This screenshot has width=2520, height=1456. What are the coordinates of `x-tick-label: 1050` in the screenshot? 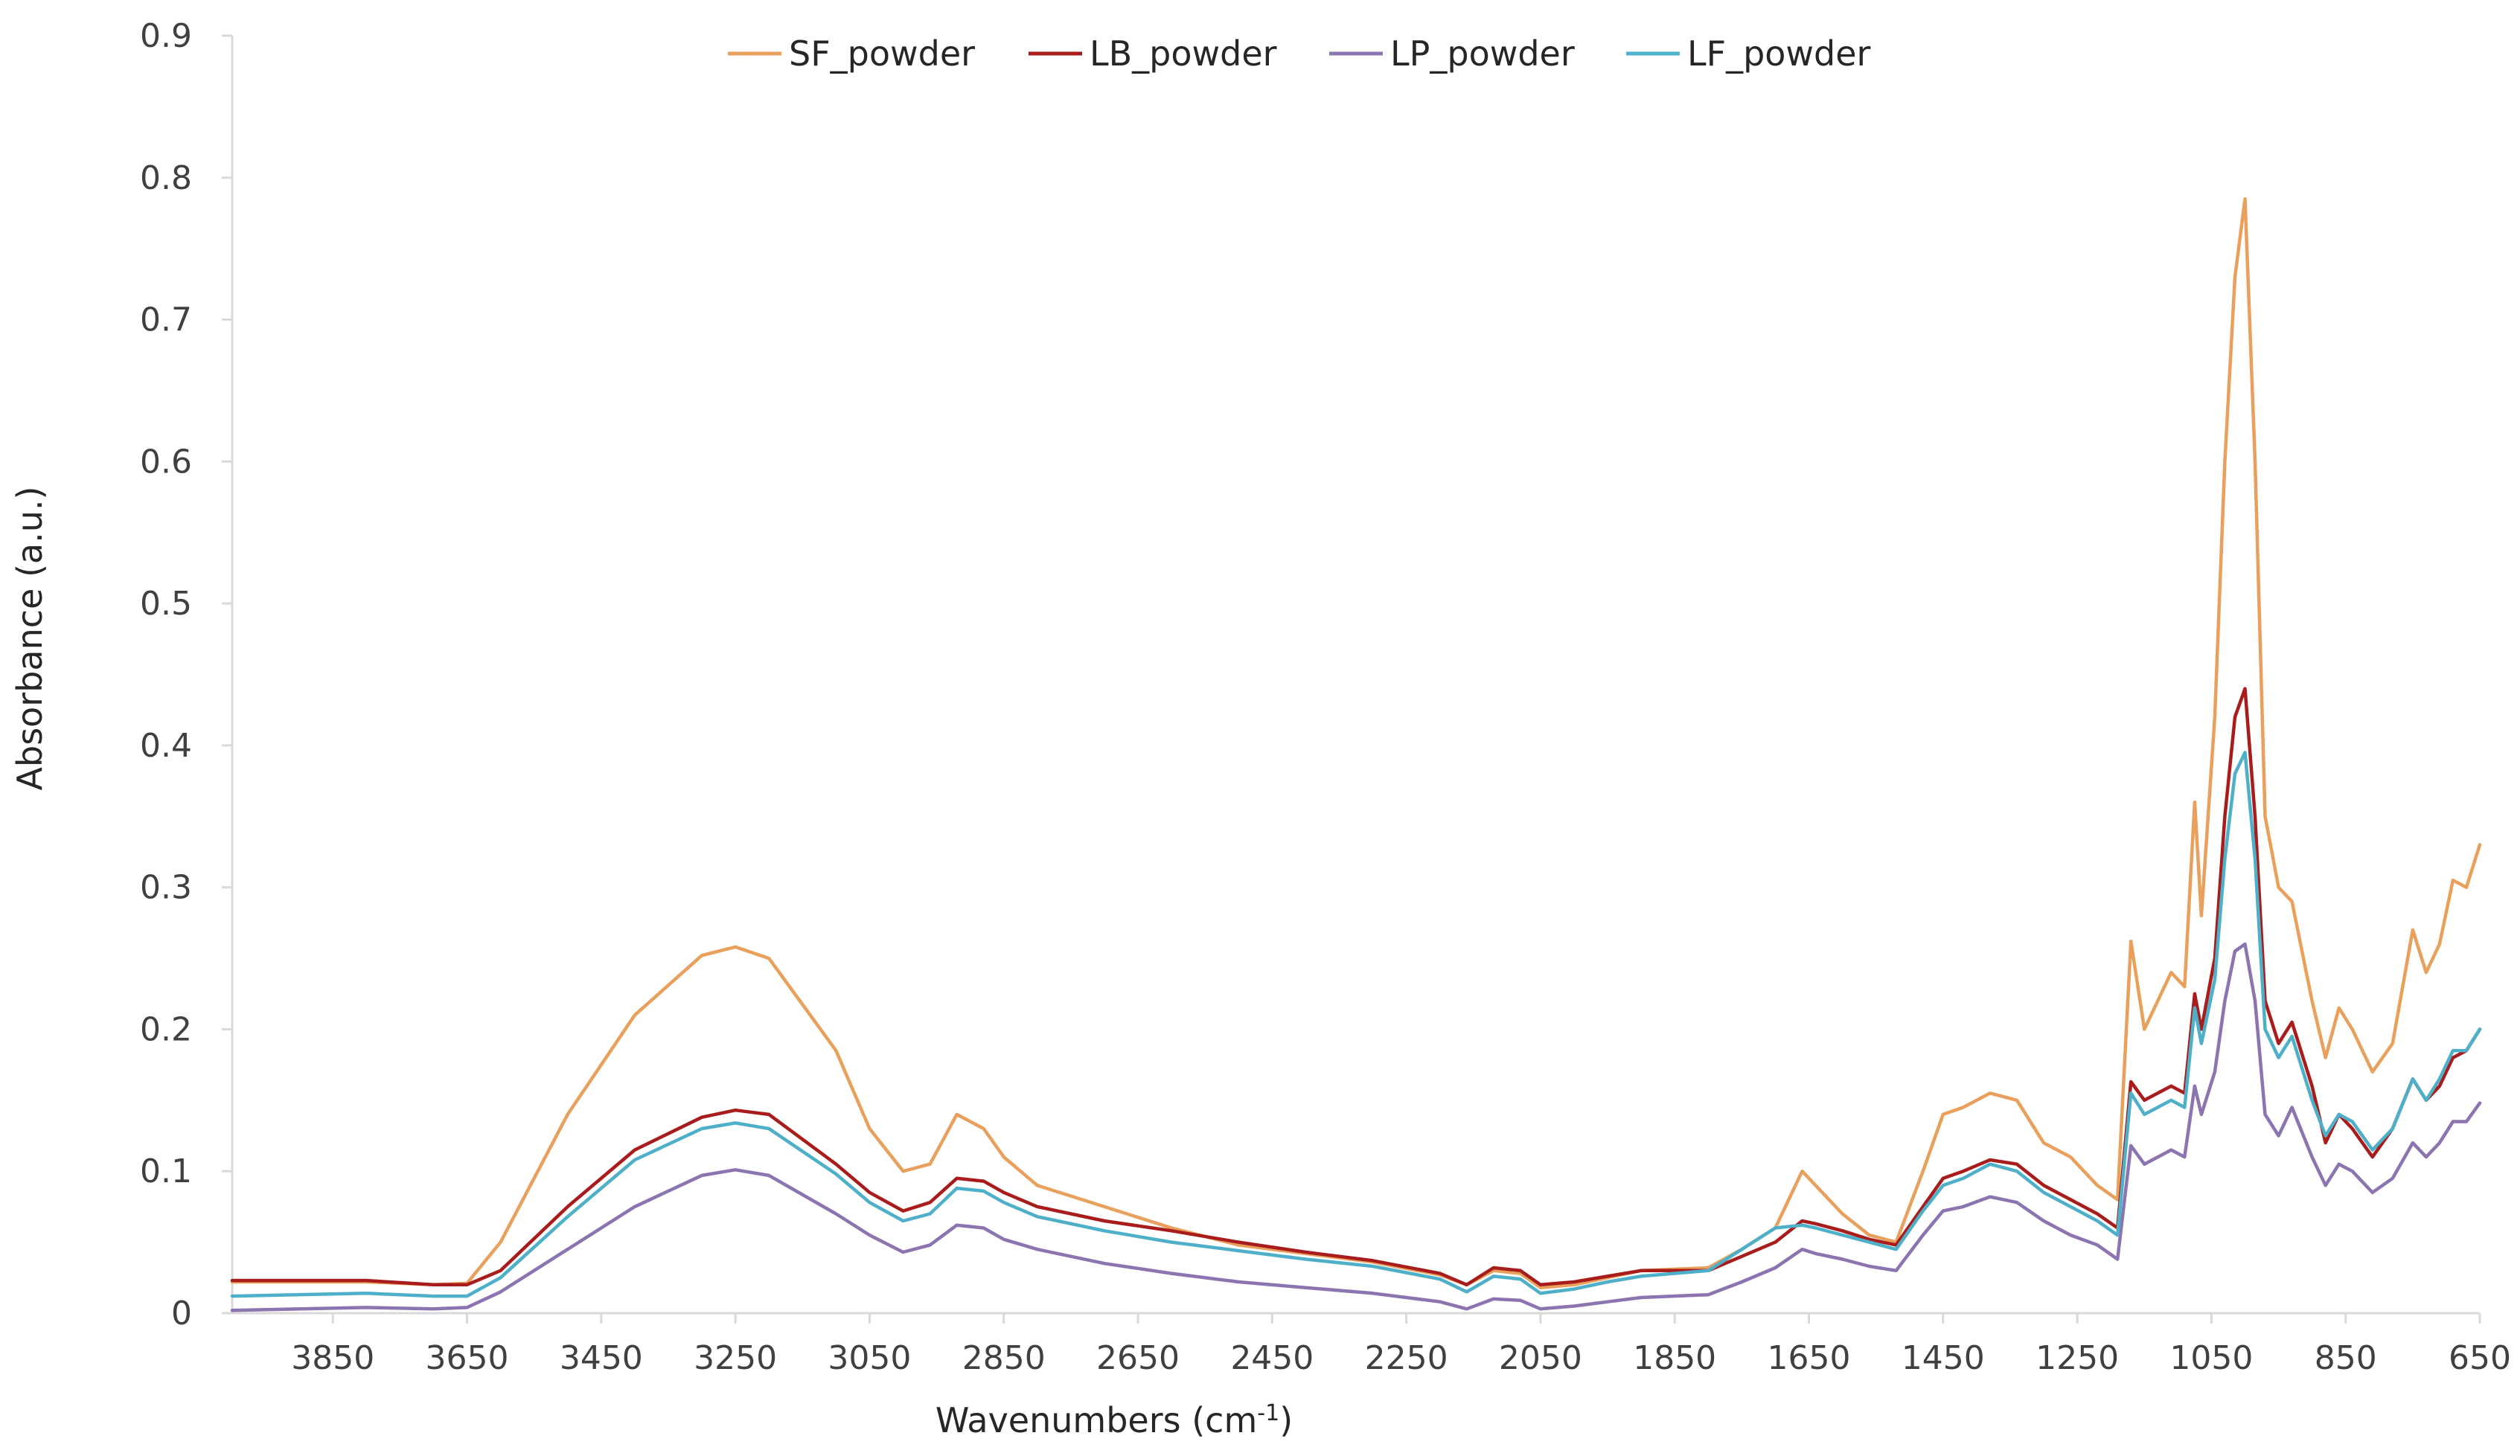 It's located at (2211, 1358).